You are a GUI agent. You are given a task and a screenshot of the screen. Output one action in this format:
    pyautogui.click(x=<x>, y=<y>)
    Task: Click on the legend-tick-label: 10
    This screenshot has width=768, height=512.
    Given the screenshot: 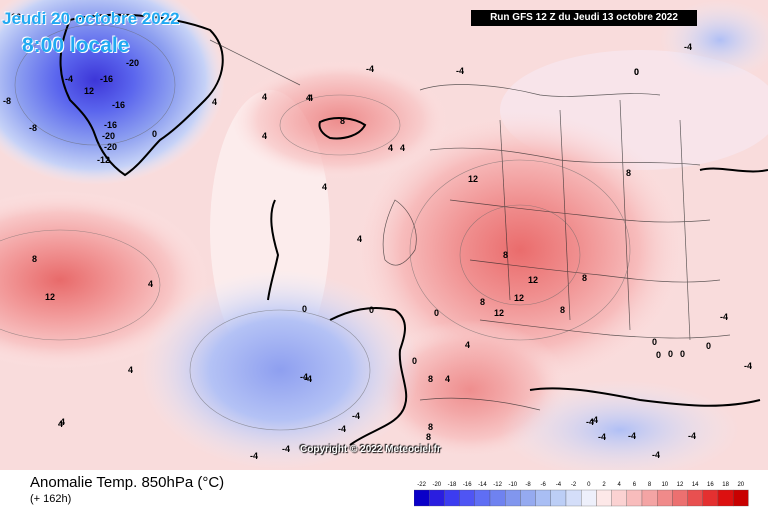 What is the action you would take?
    pyautogui.click(x=664, y=485)
    